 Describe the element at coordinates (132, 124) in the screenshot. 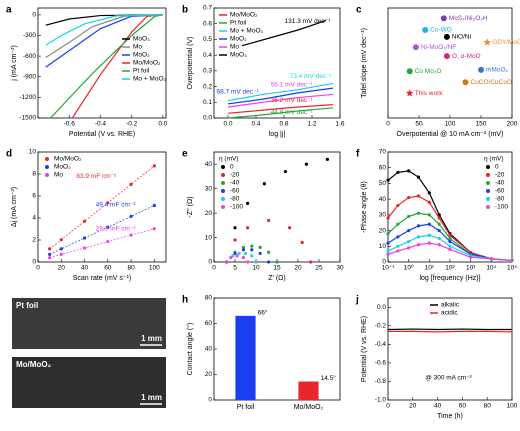

I see `x-tick-label: -0.2` at that location.